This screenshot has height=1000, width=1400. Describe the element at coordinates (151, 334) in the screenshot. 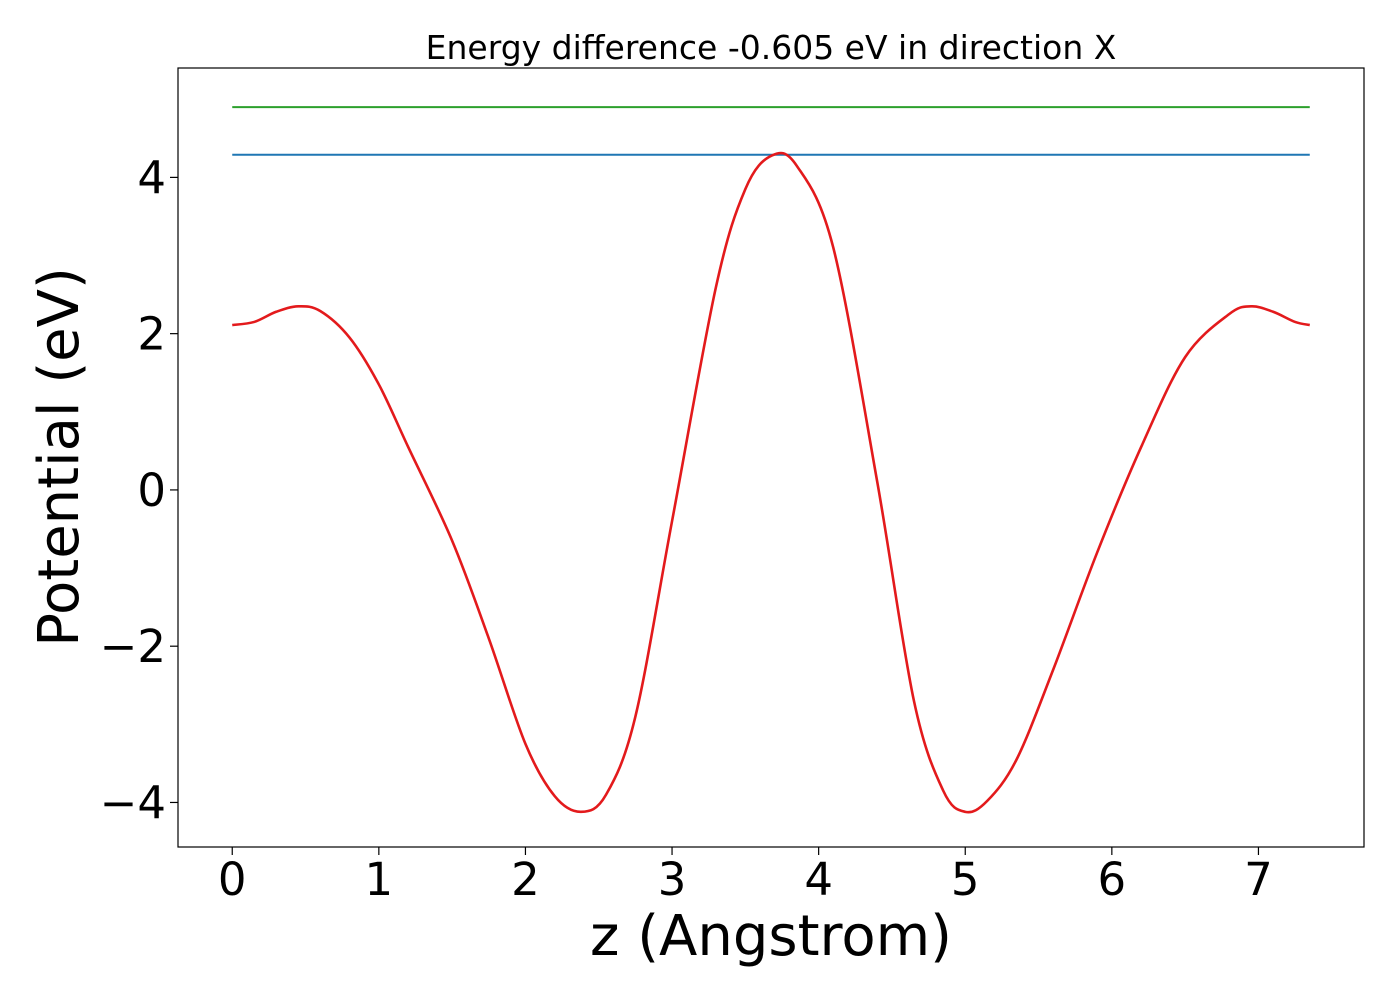

I see `y-tick-label: 2` at that location.